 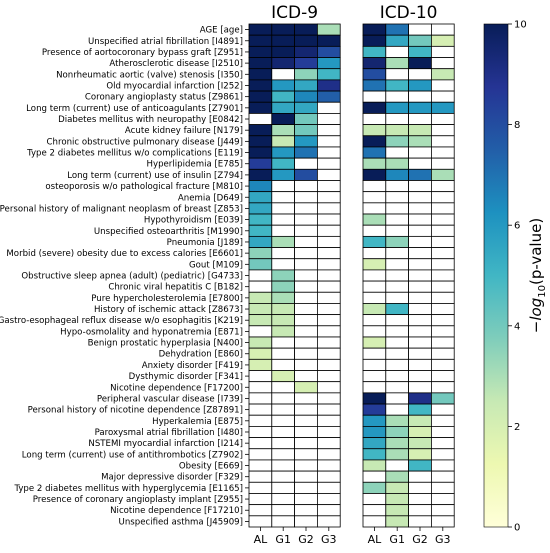 I want to click on row-label: Old myocardial infarction [I252], so click(x=174, y=86).